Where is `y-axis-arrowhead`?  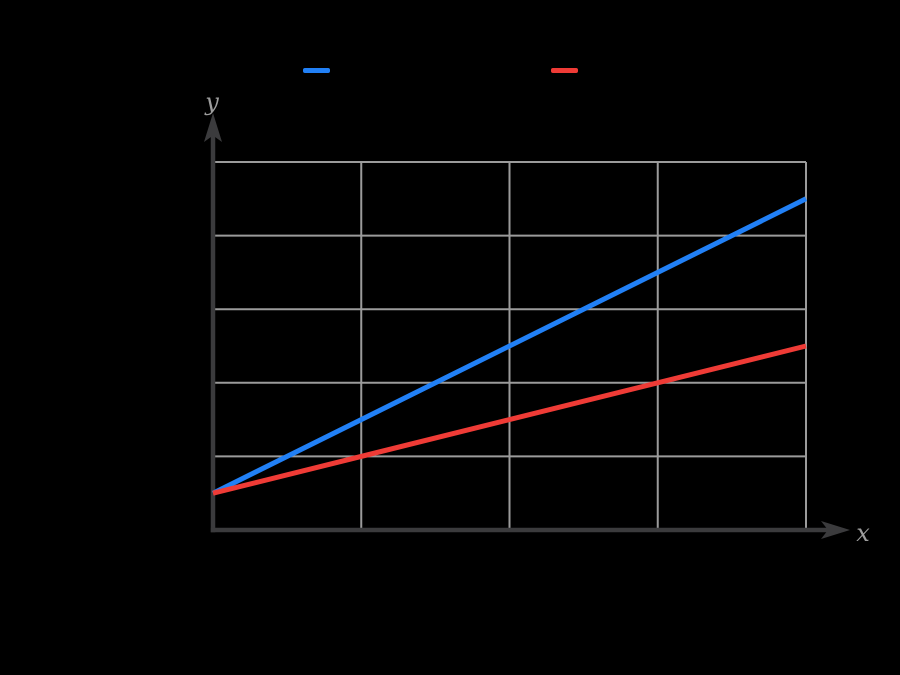
y-axis-arrowhead is located at coordinates (213, 127).